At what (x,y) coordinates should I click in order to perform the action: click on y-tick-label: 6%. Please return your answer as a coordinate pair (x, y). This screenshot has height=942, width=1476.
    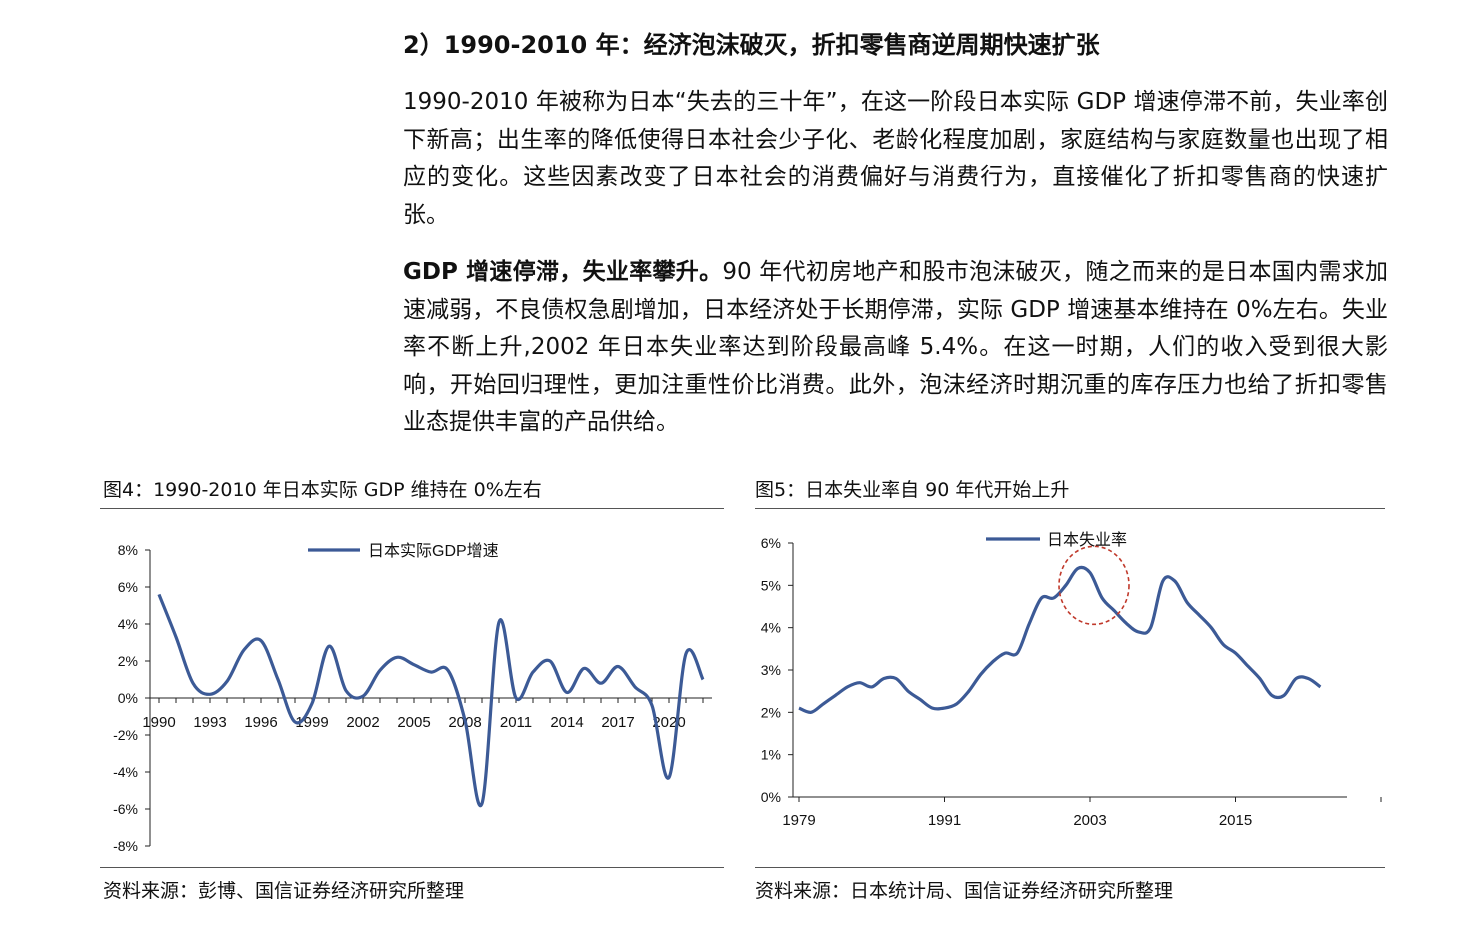
    Looking at the image, I should click on (771, 543).